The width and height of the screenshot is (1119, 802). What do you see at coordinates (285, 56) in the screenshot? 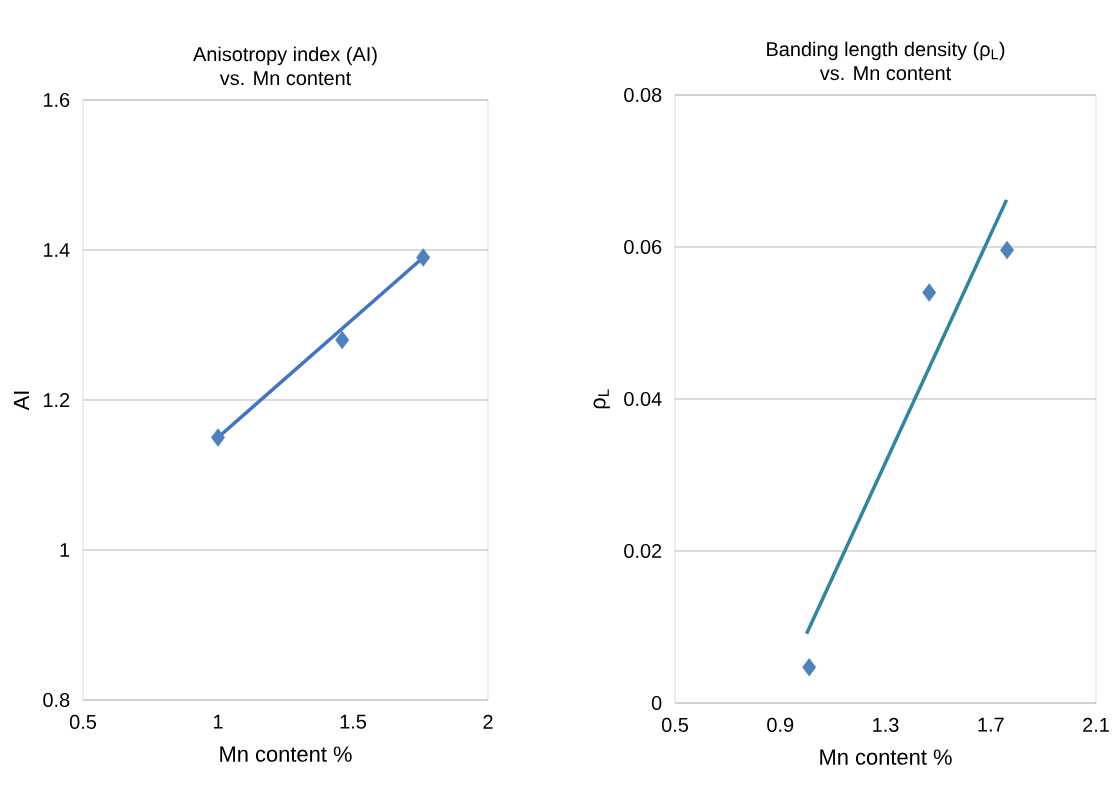
I see `chart-title: Anisotropy index (AI)` at bounding box center [285, 56].